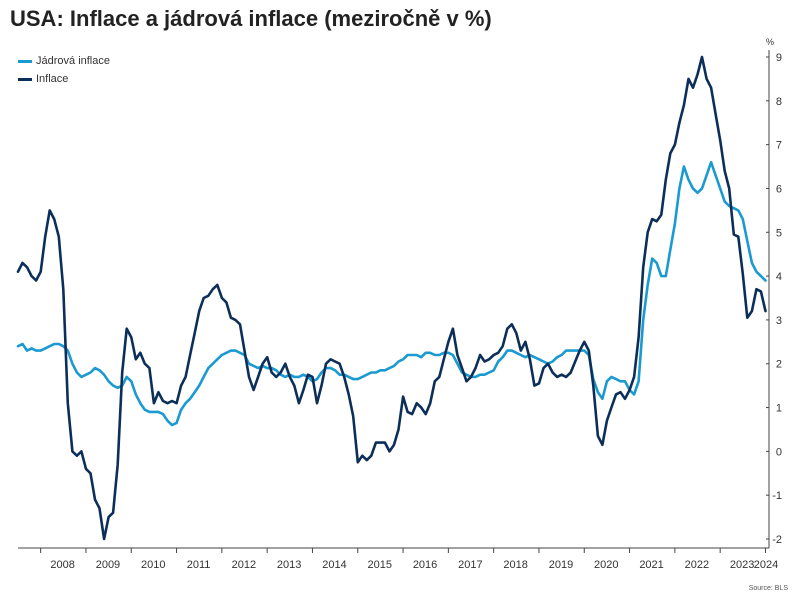  Describe the element at coordinates (244, 565) in the screenshot. I see `x-tick-label: 2012` at that location.